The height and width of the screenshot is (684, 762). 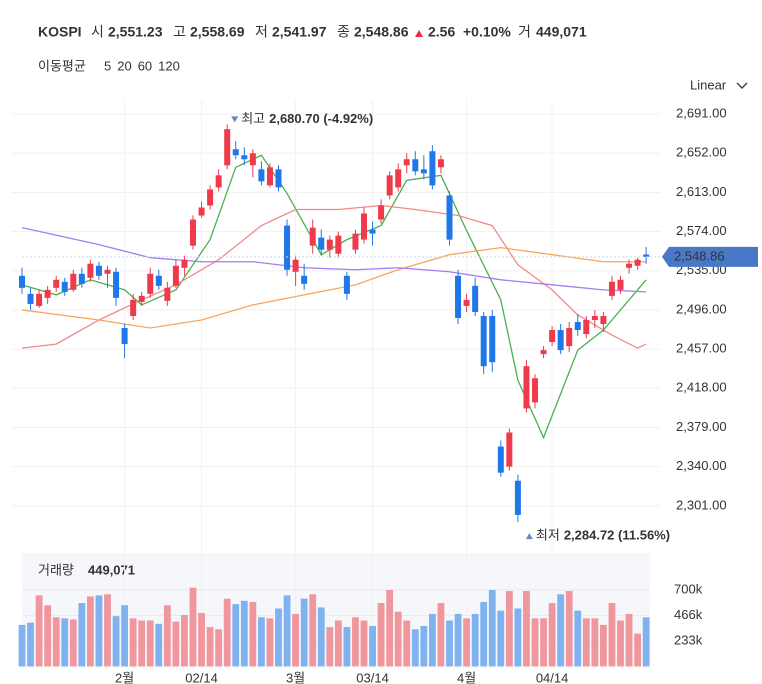 I want to click on volume-title: 거래량, so click(x=56, y=569).